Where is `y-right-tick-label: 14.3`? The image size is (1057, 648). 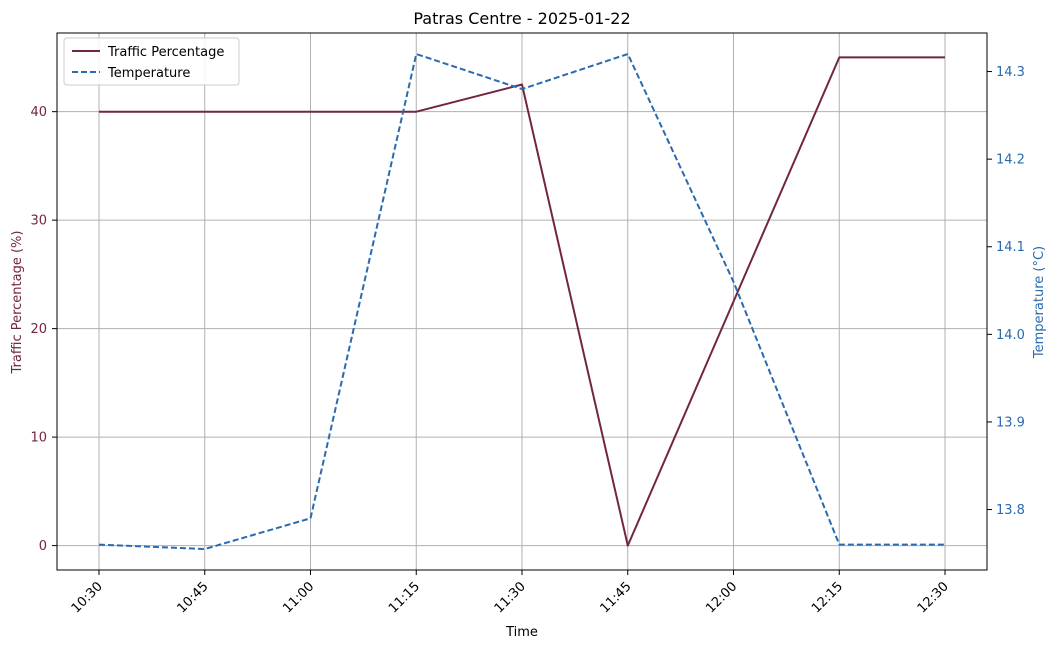
y-right-tick-label: 14.3 is located at coordinates (1010, 72).